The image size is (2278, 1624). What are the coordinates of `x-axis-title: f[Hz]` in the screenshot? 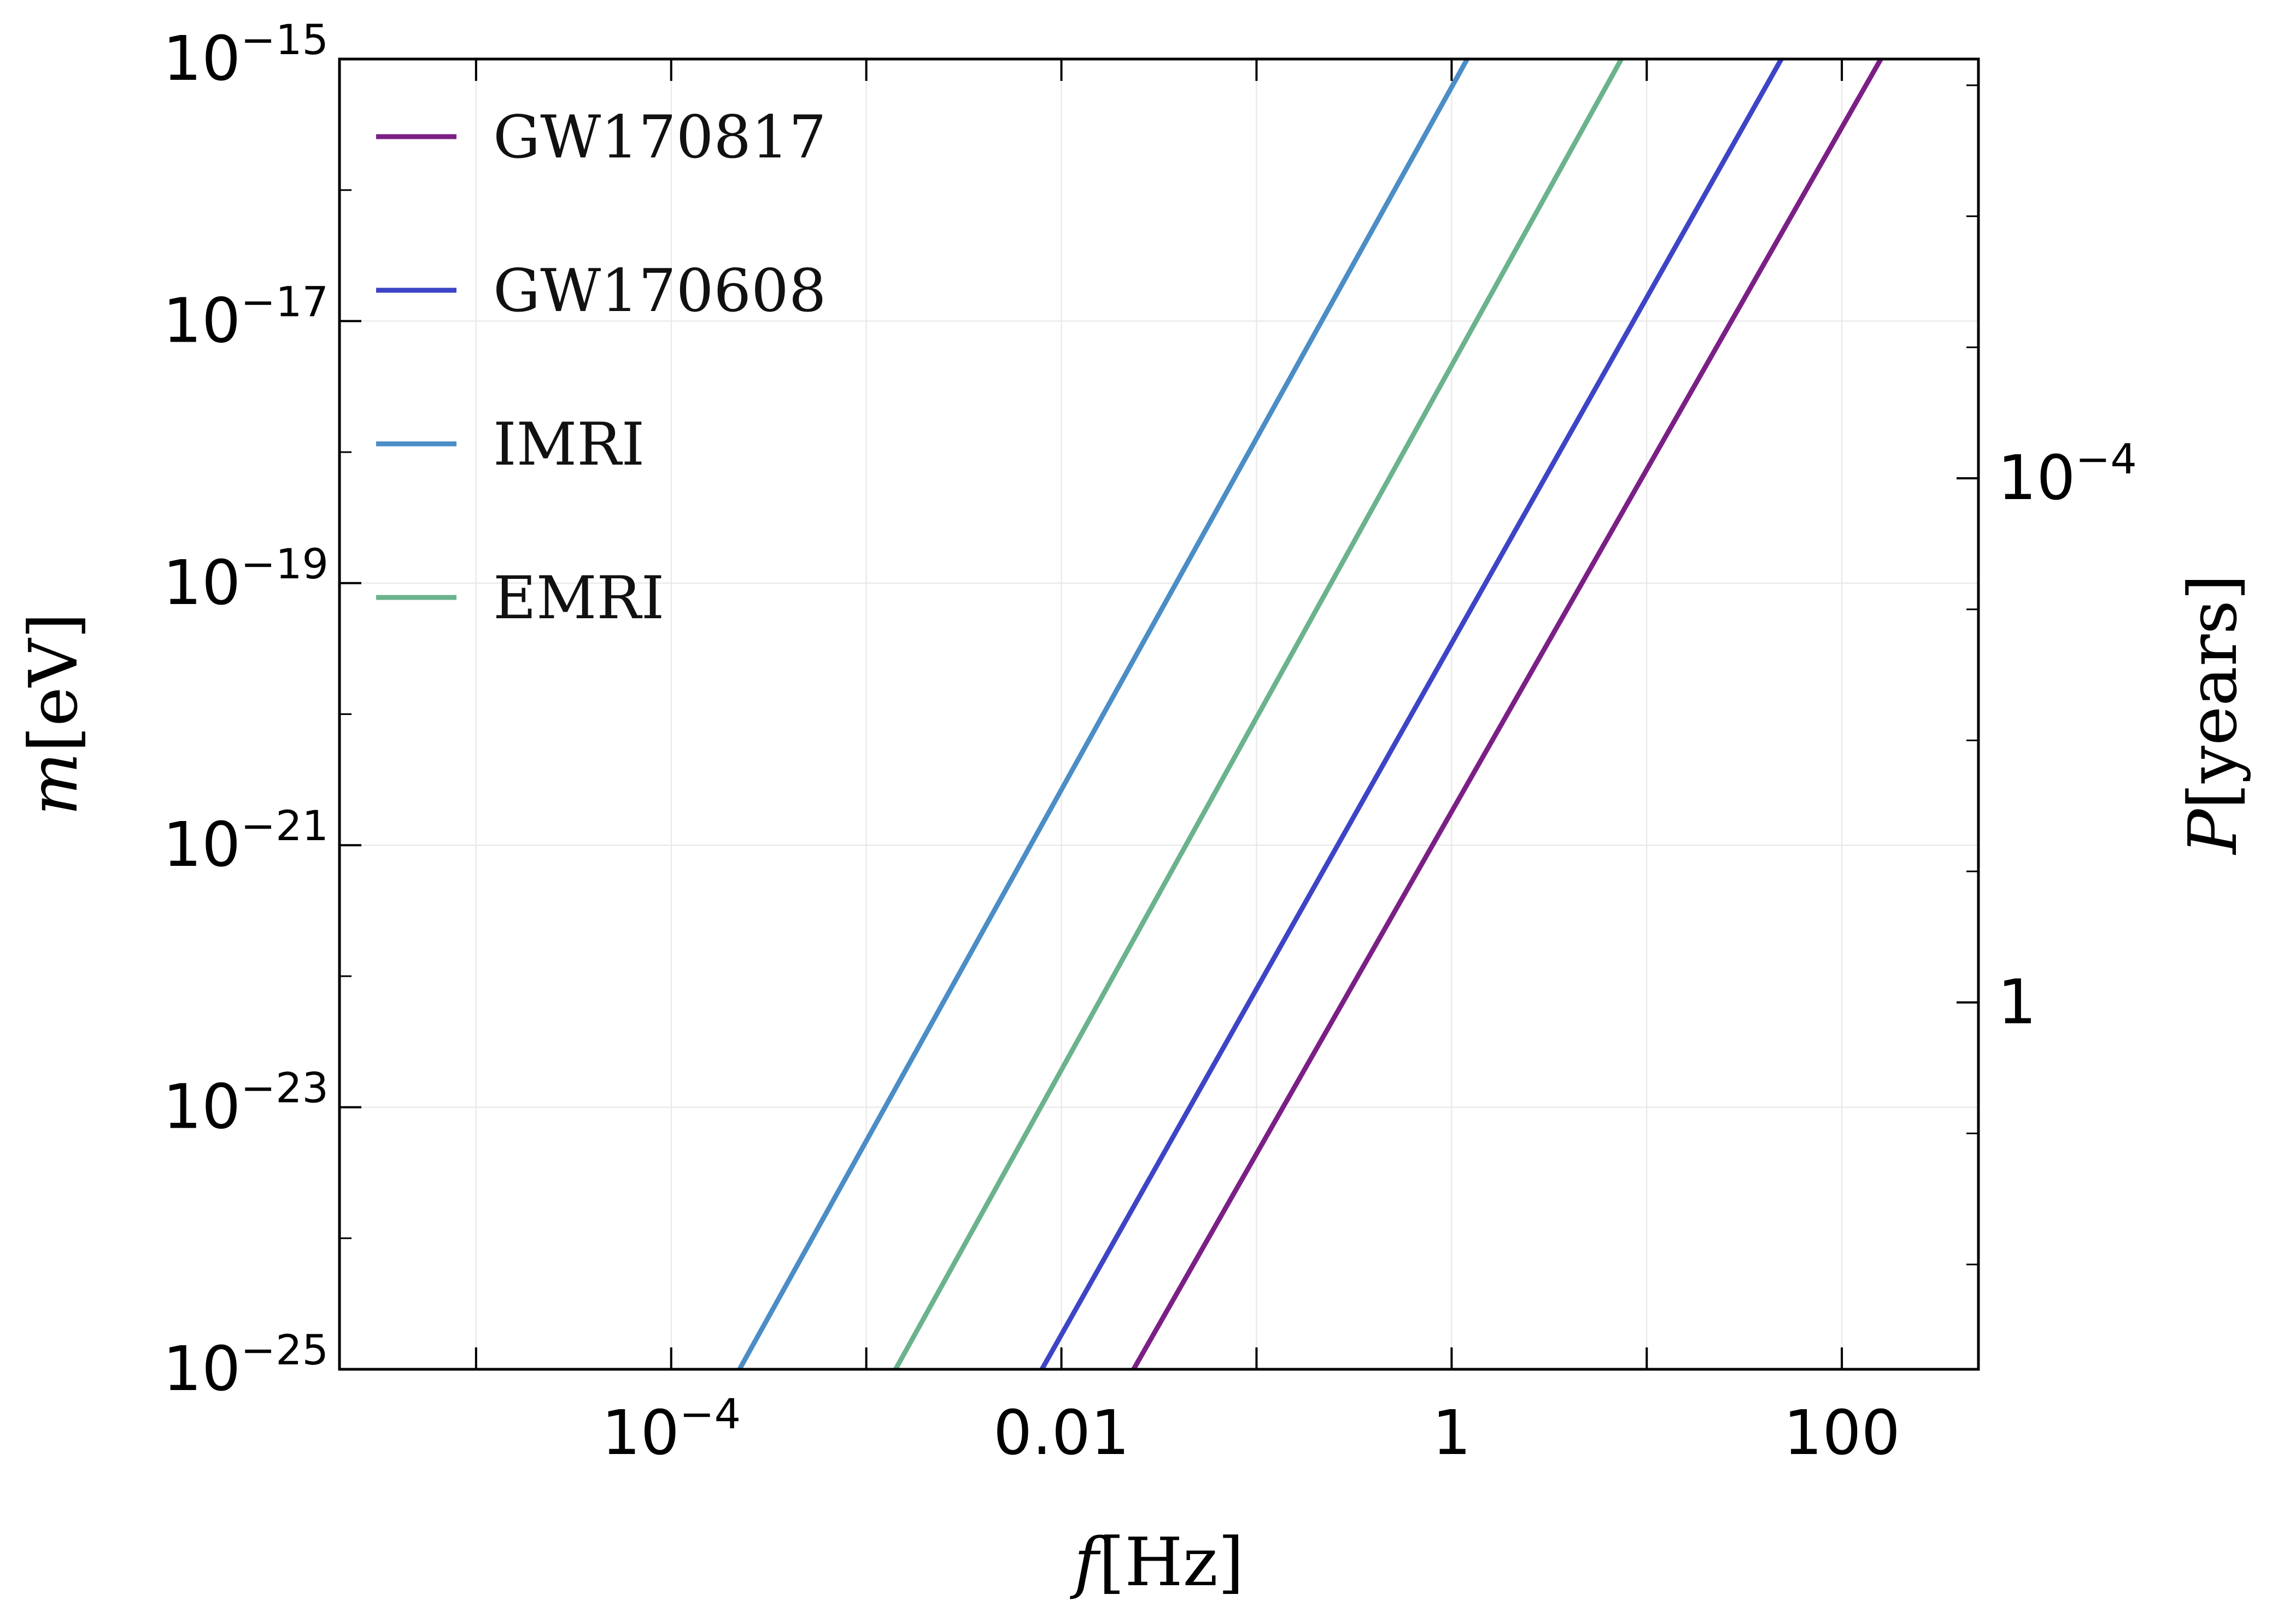 It's located at (1156, 1562).